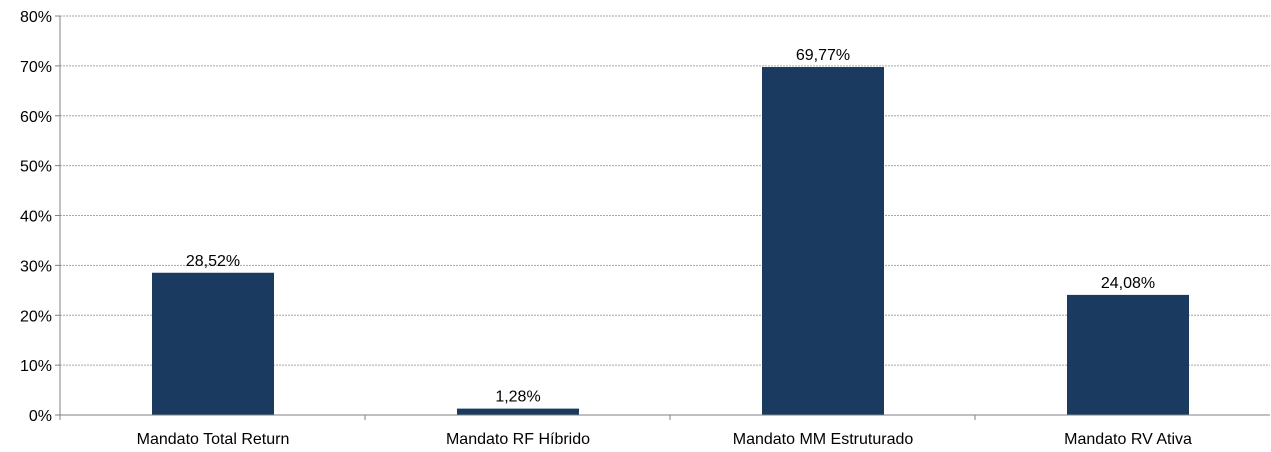 This screenshot has height=452, width=1271. I want to click on data-label: 24,08%, so click(1128, 283).